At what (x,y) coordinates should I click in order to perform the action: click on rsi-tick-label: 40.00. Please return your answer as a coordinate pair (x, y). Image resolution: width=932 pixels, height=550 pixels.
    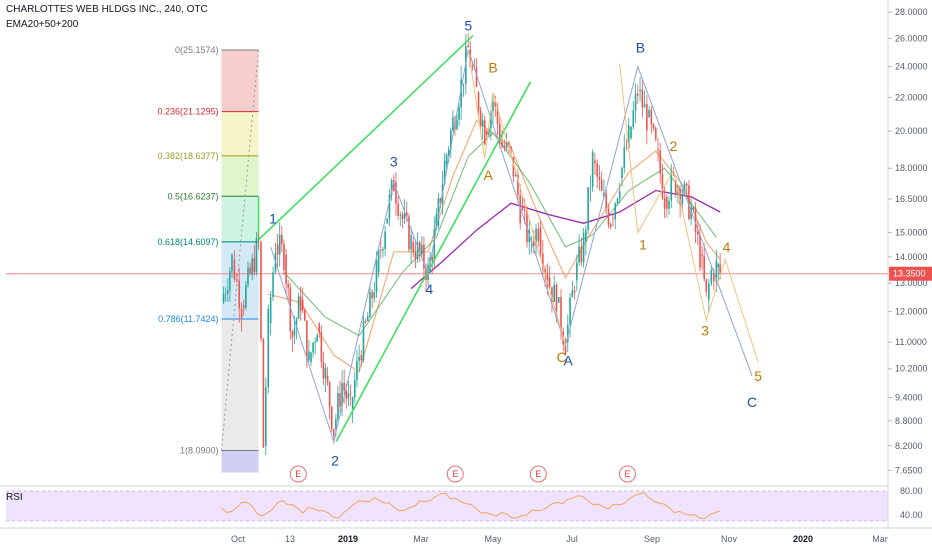
    Looking at the image, I should click on (911, 515).